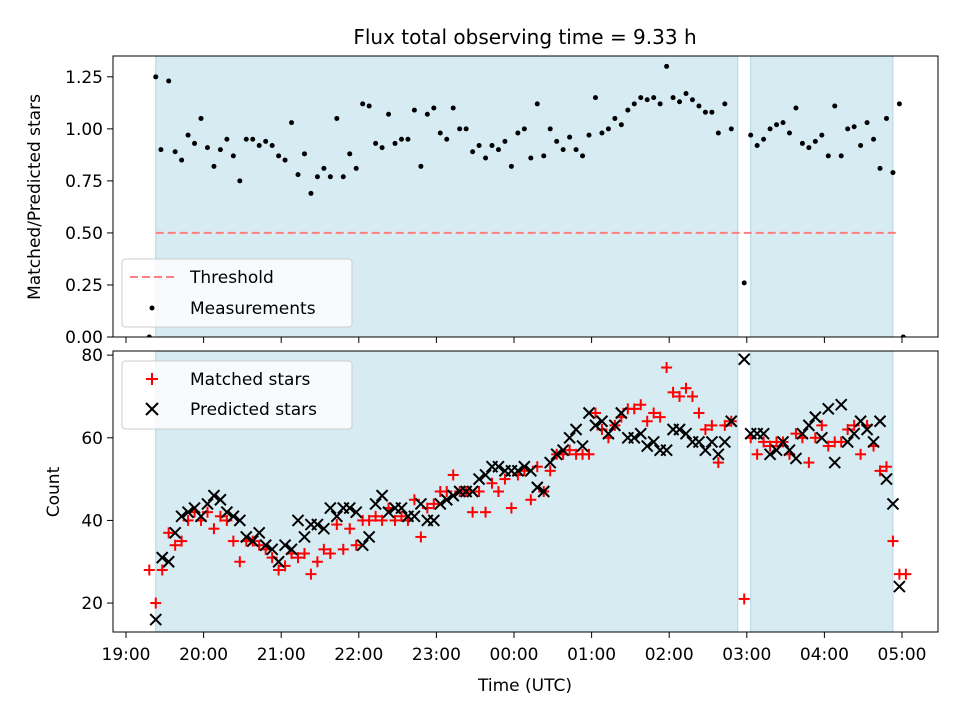 This screenshot has width=960, height=720. What do you see at coordinates (84, 234) in the screenshot?
I see `y-tick-label: 0.50` at bounding box center [84, 234].